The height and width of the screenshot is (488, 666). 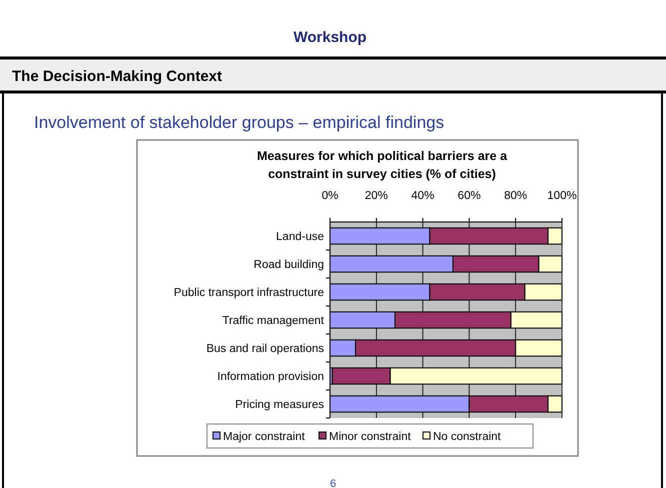 I want to click on y-tick-label: Road building, so click(x=289, y=265).